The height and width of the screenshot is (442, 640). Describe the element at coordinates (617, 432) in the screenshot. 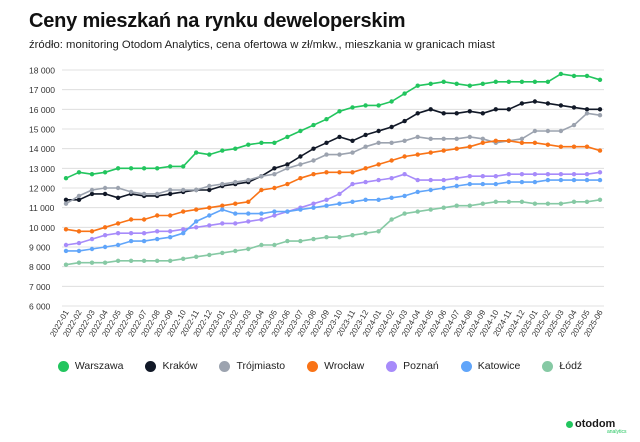

I see `logo-subtext: analytics` at that location.